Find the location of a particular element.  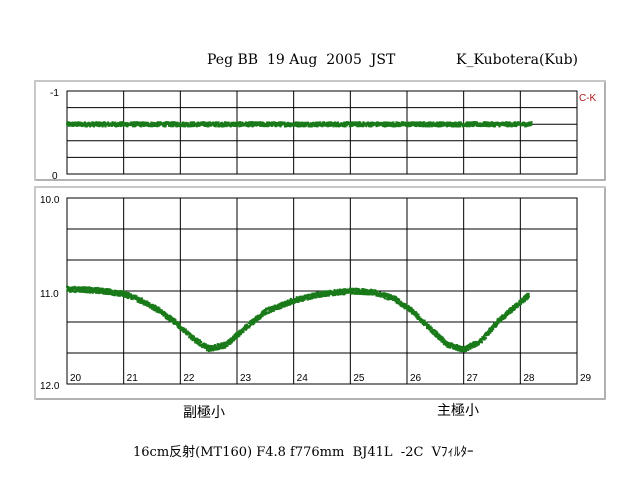

y-tick-label: 12.0 is located at coordinates (50, 386).